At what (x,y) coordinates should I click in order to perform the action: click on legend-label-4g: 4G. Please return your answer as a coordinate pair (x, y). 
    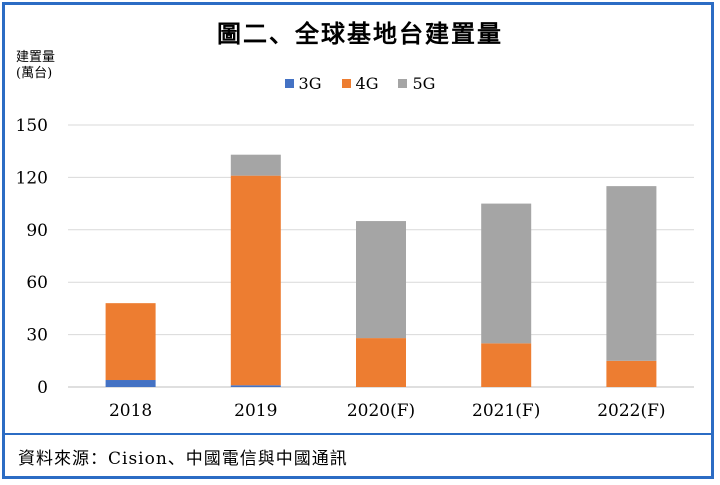
    Looking at the image, I should click on (367, 83).